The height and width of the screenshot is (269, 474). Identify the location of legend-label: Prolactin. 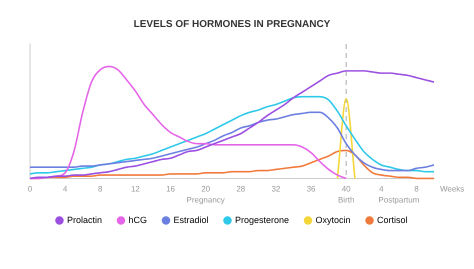
(84, 219).